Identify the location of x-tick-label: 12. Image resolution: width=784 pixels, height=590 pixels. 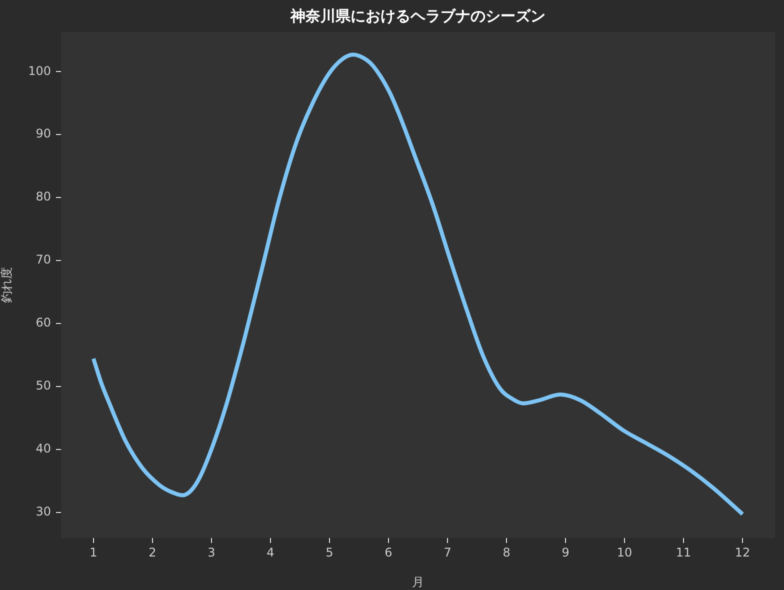
(742, 552).